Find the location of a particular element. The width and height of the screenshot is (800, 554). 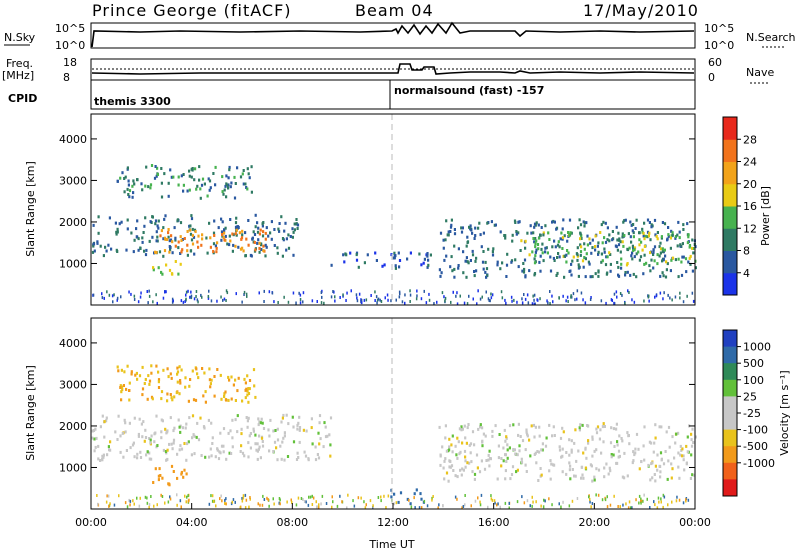

nsky-label: N.Sky is located at coordinates (20, 37).